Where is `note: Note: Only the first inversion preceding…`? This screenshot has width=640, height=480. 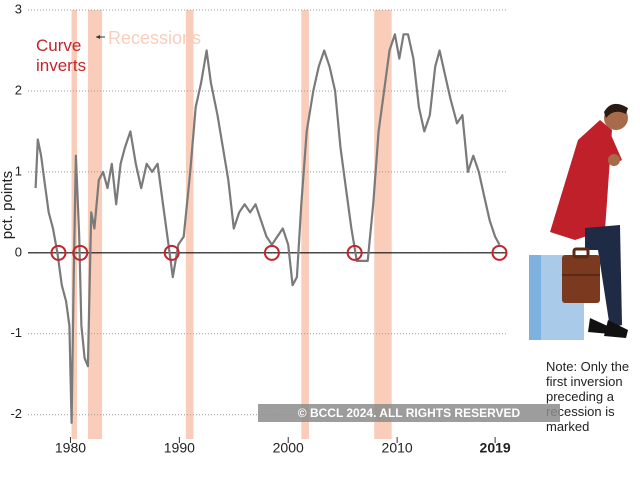 note: Note: Only the first inversion preceding… is located at coordinates (588, 396).